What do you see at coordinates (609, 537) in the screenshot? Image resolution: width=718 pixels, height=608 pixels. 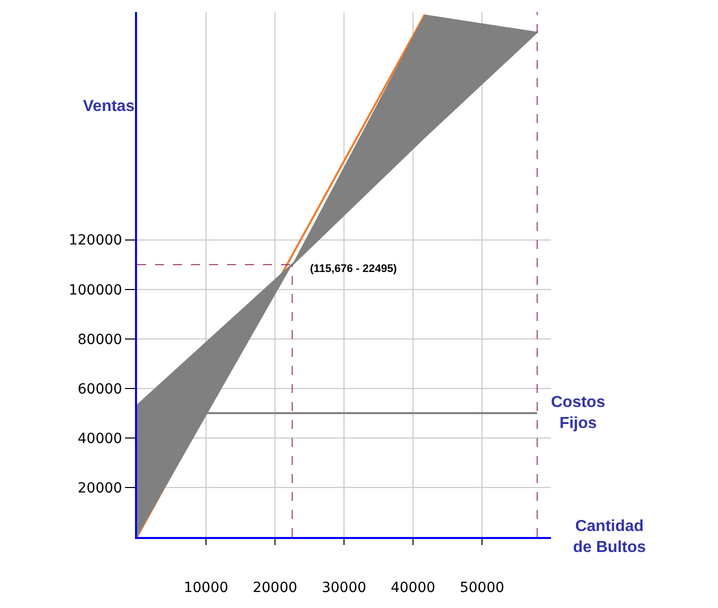 I see `x-axis-title: Cantidad de Bultos` at bounding box center [609, 537].